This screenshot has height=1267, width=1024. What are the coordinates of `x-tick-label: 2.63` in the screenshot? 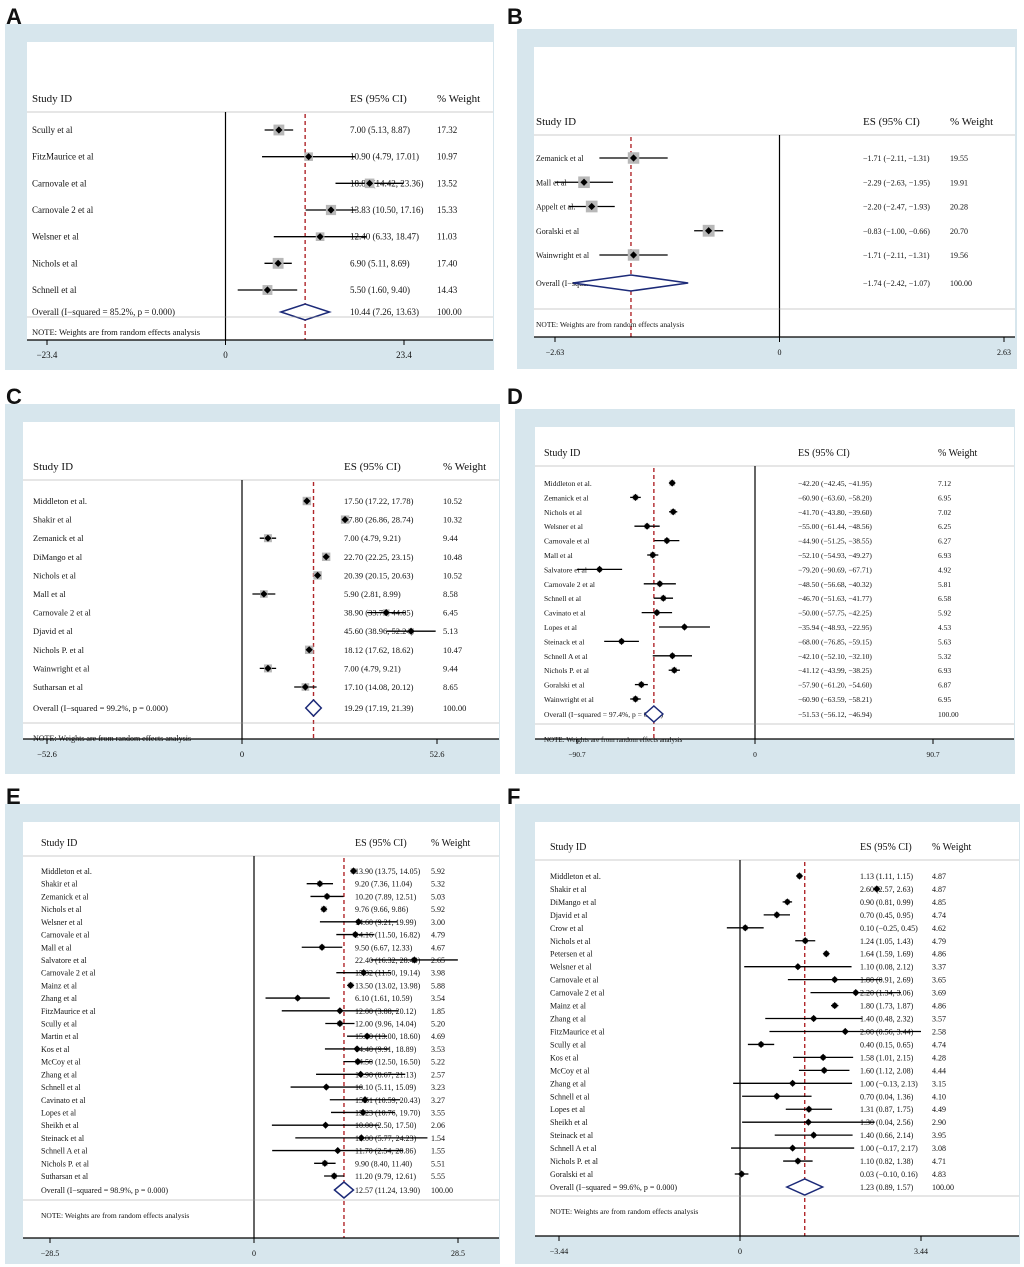 It's located at (1004, 352).